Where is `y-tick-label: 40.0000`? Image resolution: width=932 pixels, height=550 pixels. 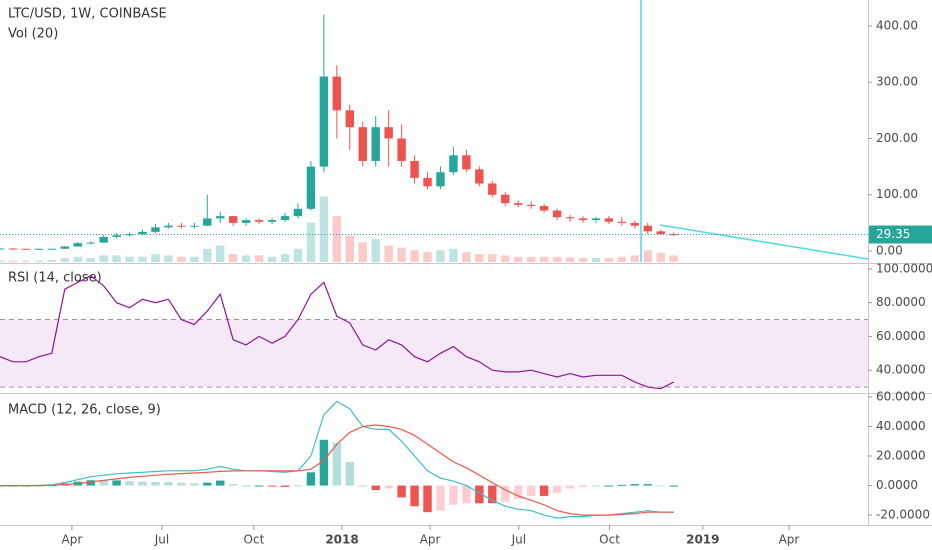 y-tick-label: 40.0000 is located at coordinates (901, 370).